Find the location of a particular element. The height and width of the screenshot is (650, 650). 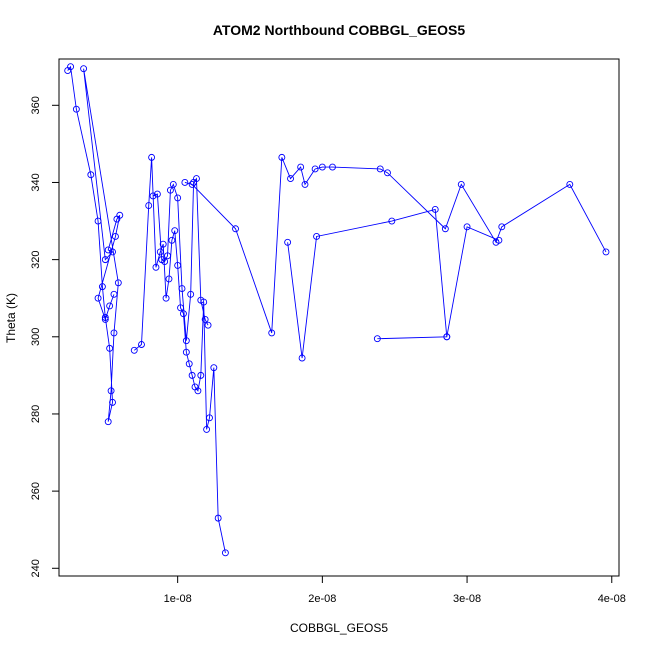

x-axis: 1e-08 2e-08 3e-08 4e-08 is located at coordinates (395, 590).